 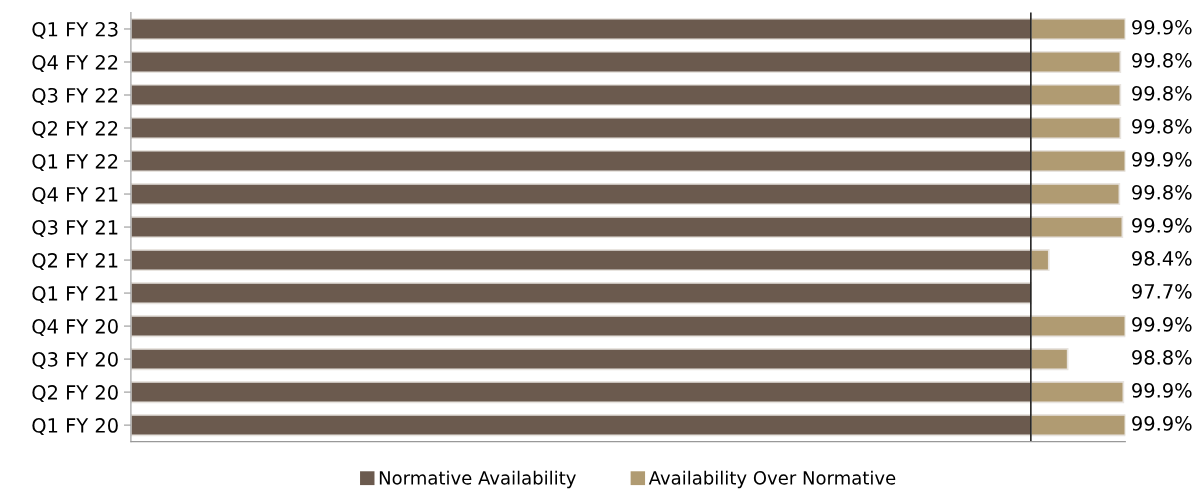 I want to click on text: 98.8%, so click(x=1162, y=357).